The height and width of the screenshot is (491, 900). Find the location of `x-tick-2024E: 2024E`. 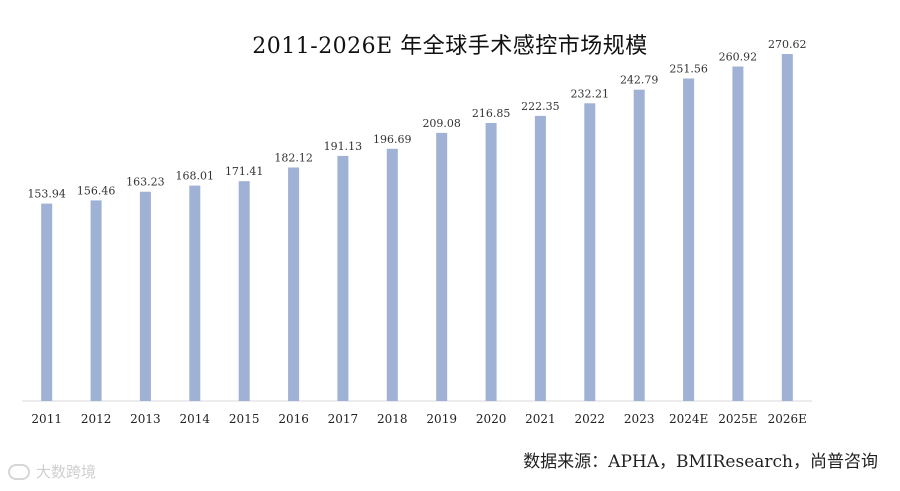

x-tick-2024E: 2024E is located at coordinates (688, 419).